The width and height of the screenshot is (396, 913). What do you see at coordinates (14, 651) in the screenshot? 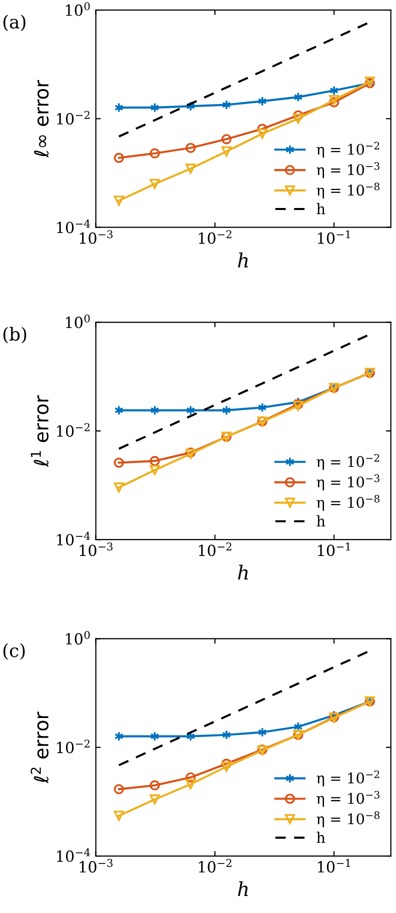
I see `text: (c)` at bounding box center [14, 651].